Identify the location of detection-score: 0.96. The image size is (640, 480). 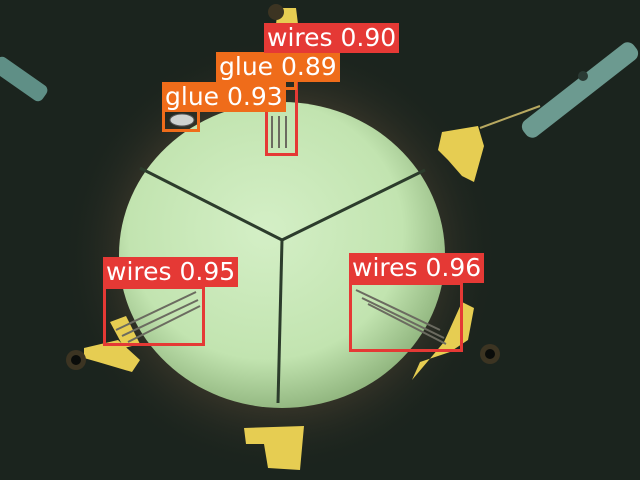
(453, 267).